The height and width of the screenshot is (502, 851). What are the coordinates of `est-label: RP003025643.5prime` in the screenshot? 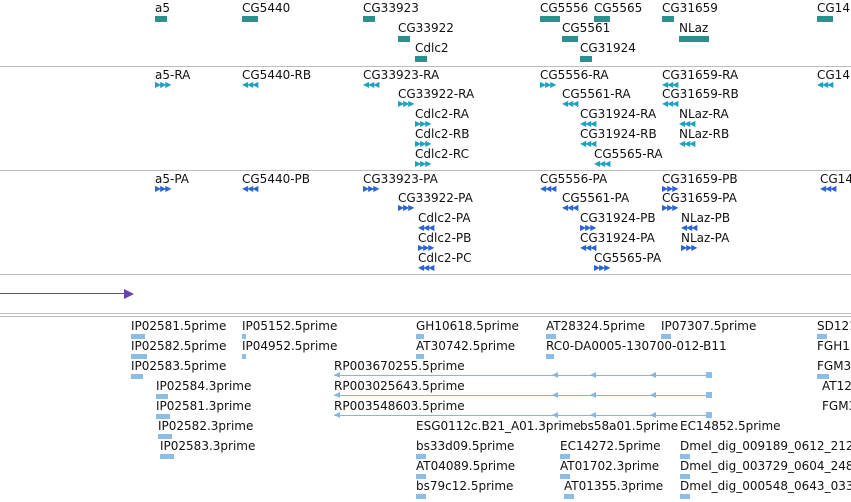 It's located at (399, 386).